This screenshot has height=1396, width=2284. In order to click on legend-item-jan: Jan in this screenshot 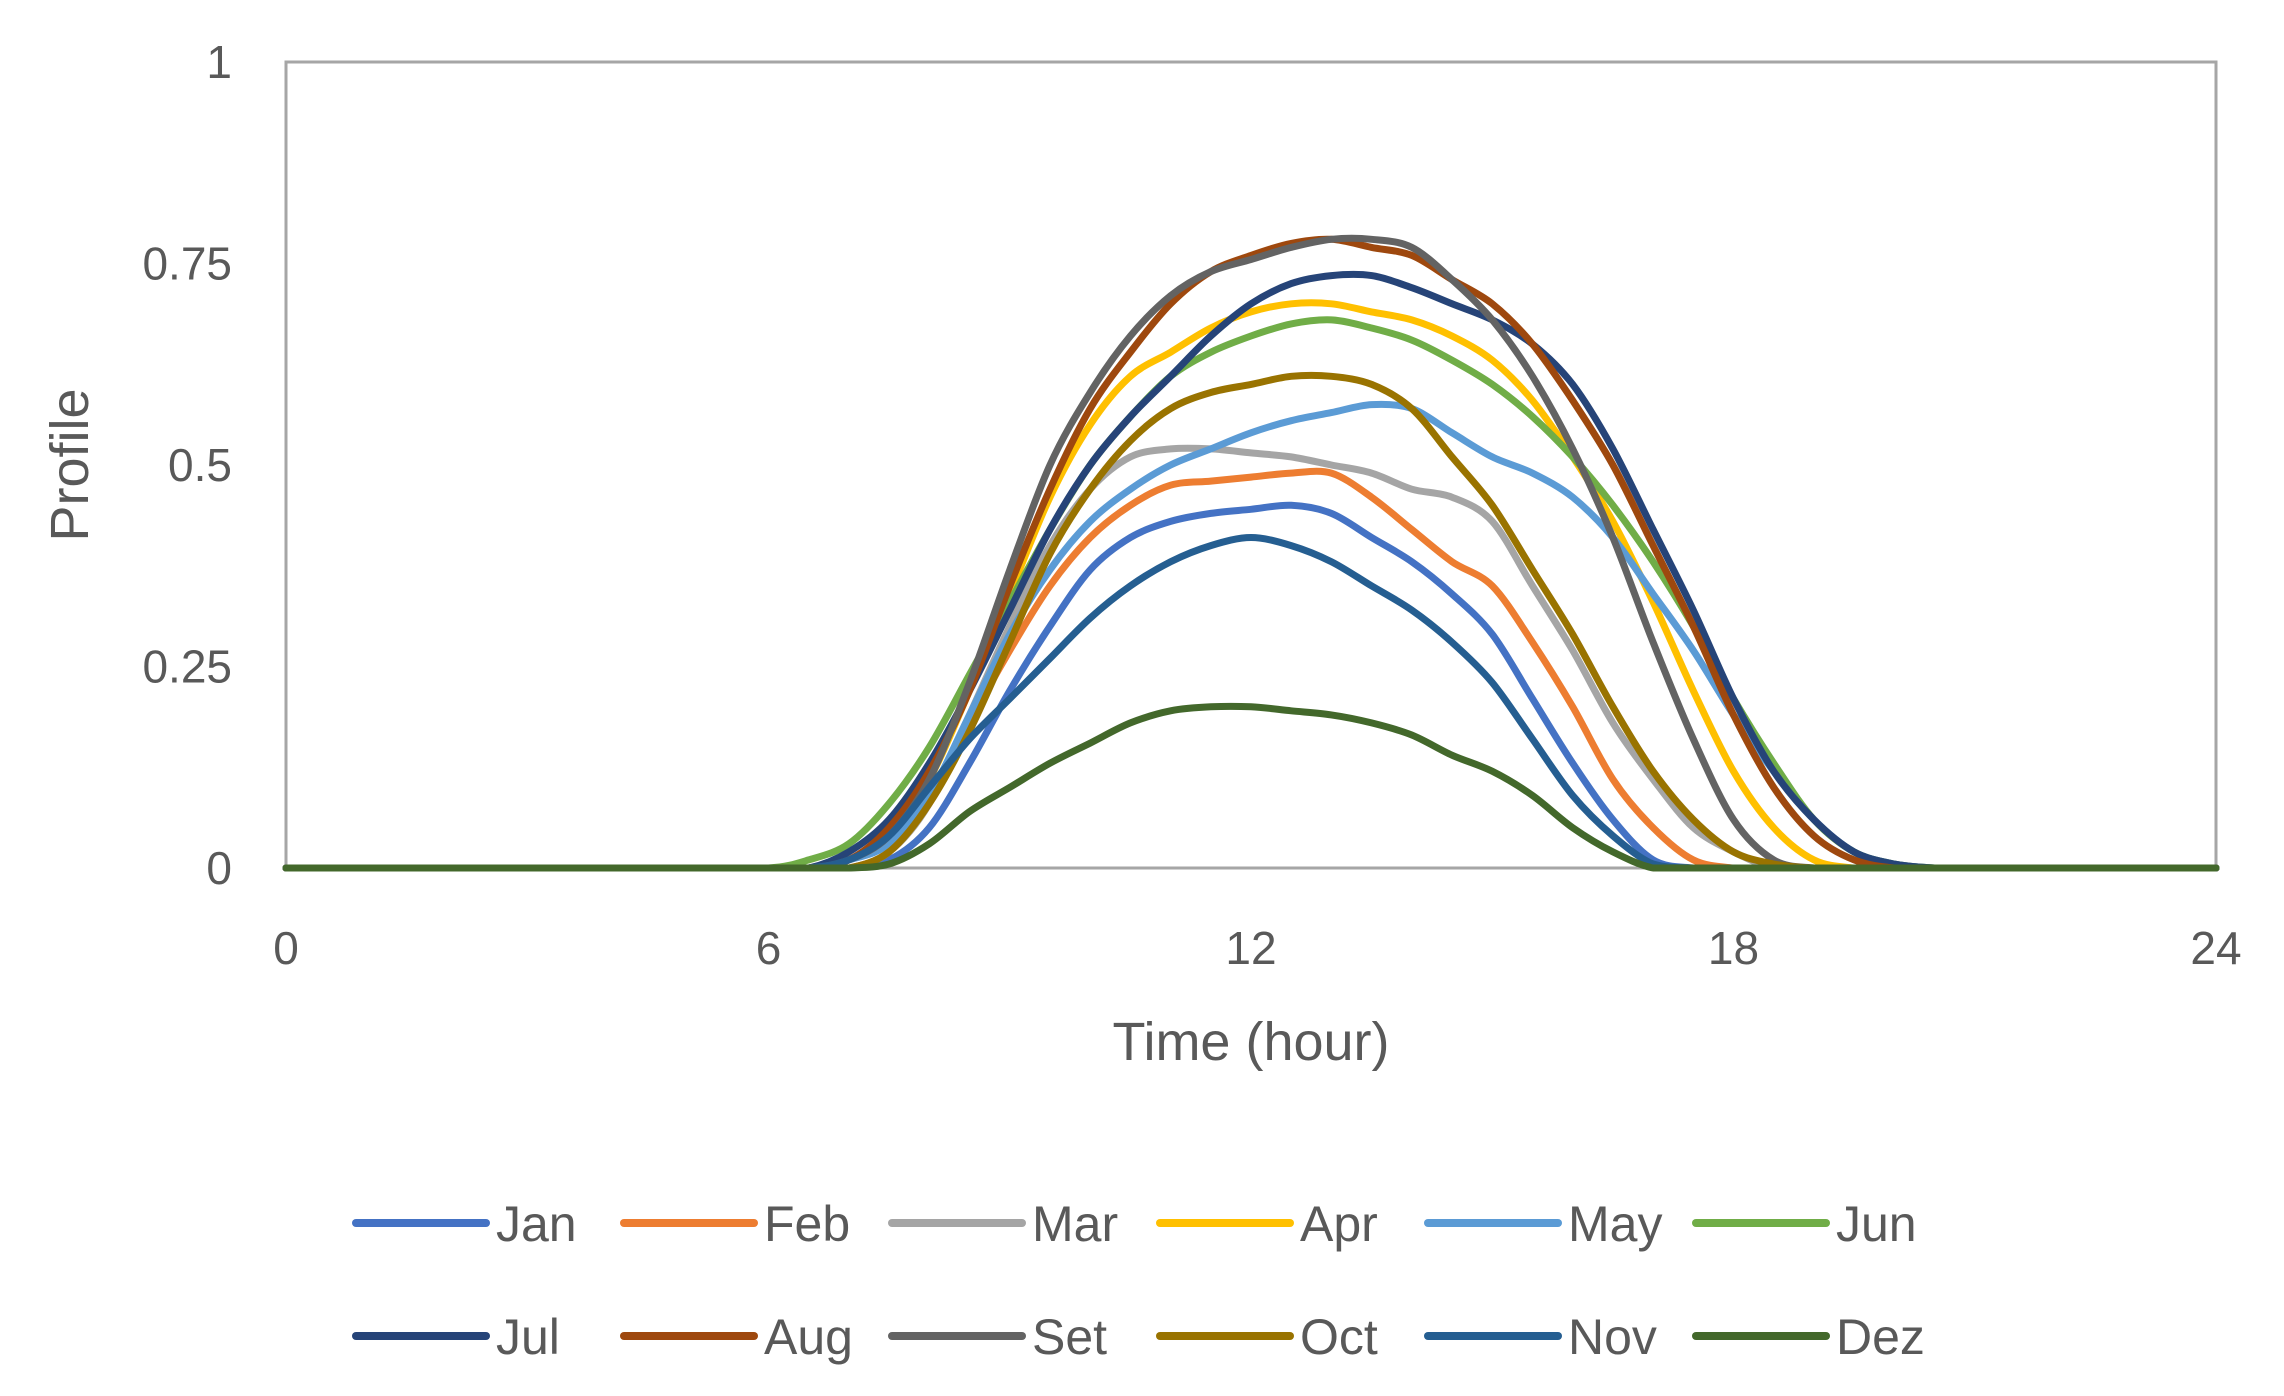, I will do `click(464, 1224)`.